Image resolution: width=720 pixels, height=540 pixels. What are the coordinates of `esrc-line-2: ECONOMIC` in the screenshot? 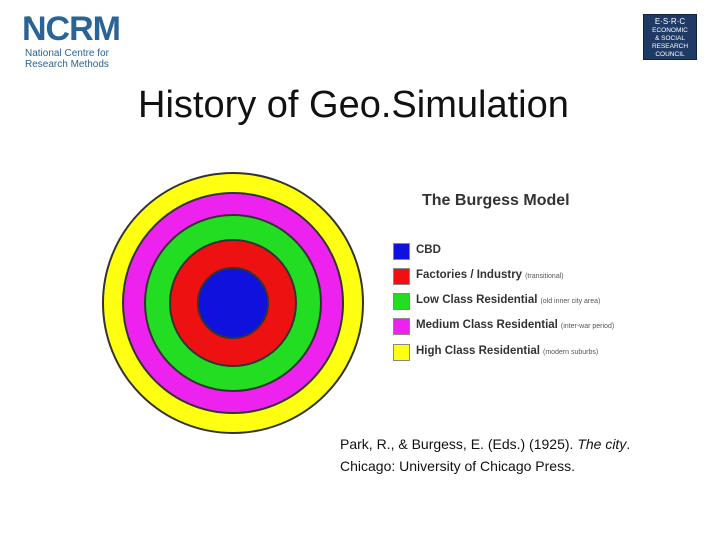 It's located at (670, 30).